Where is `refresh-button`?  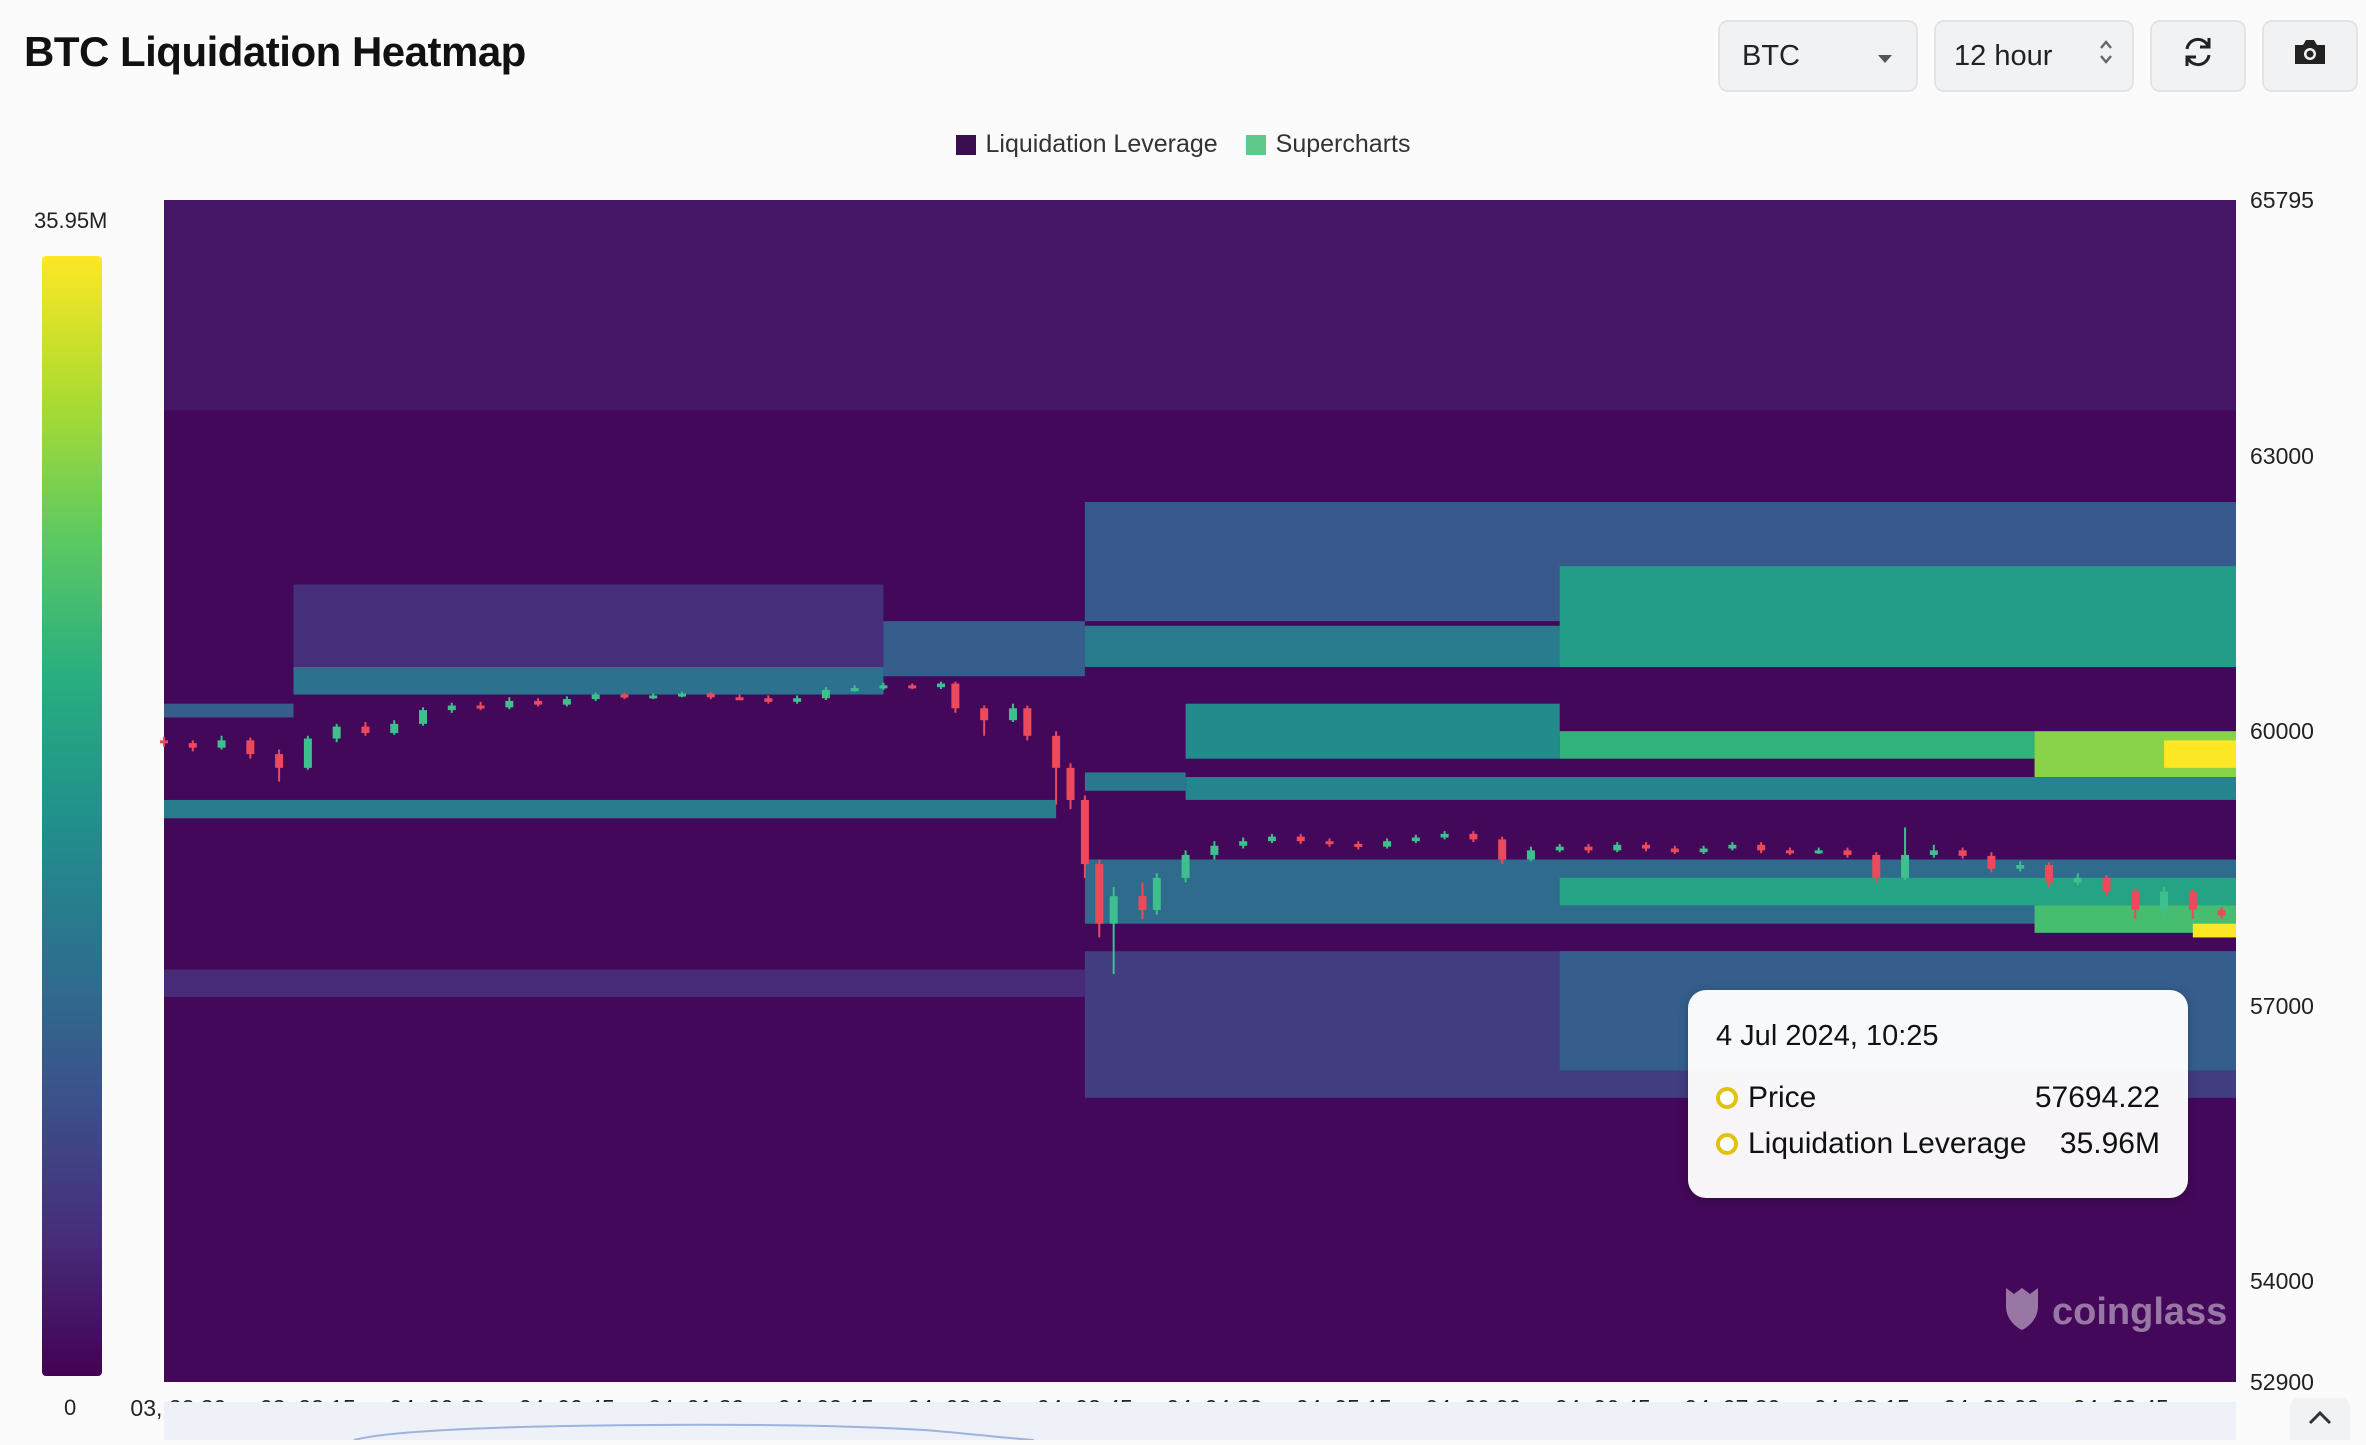
refresh-button is located at coordinates (2198, 56).